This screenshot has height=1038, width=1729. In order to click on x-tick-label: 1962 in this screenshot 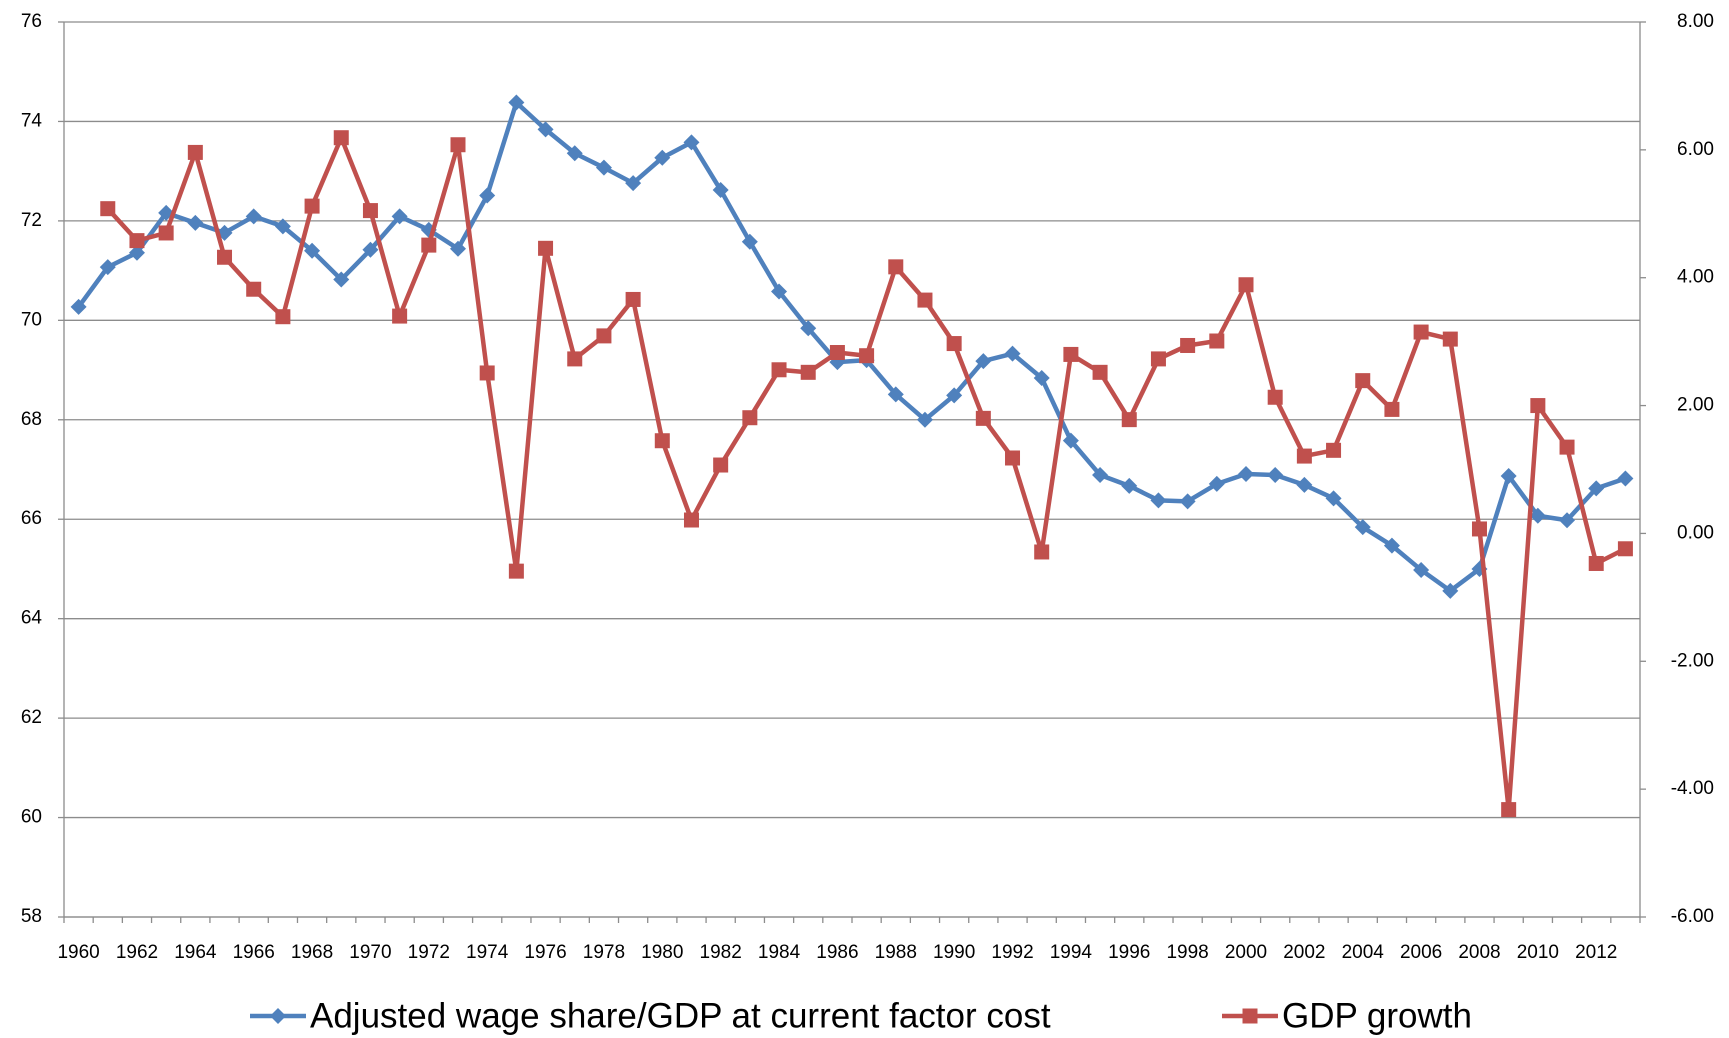, I will do `click(137, 952)`.